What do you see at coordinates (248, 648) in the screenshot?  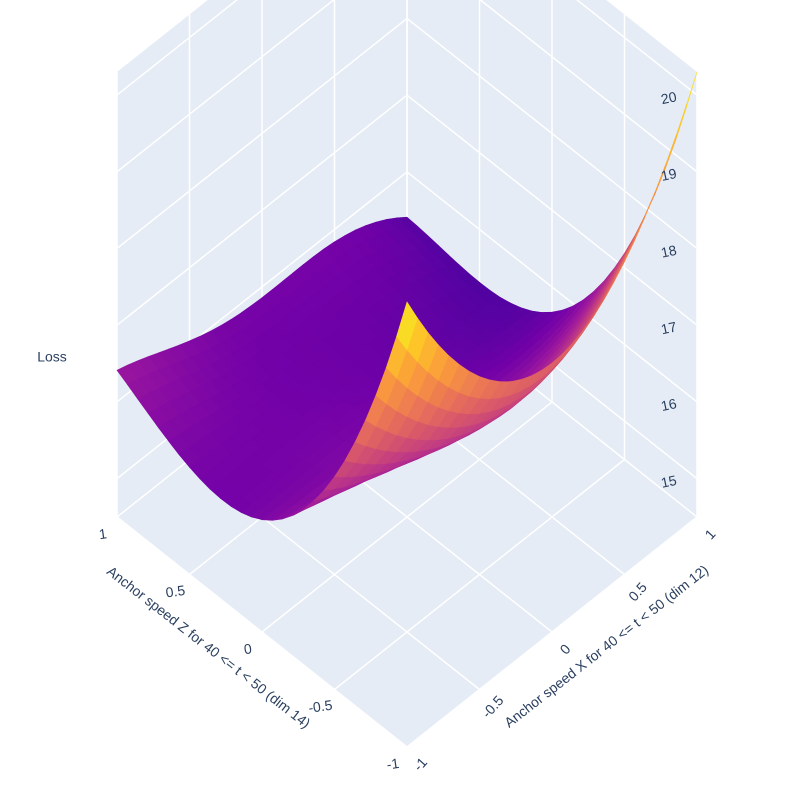 I see `y-tick-label: 0` at bounding box center [248, 648].